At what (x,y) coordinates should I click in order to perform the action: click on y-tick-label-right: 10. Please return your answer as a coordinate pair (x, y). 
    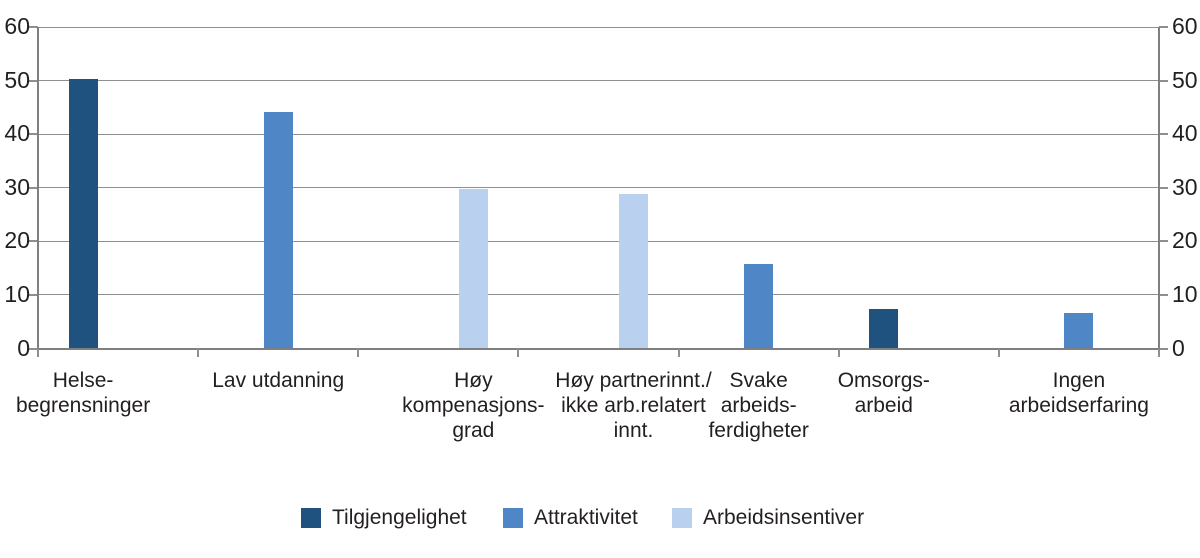
    Looking at the image, I should click on (1185, 293).